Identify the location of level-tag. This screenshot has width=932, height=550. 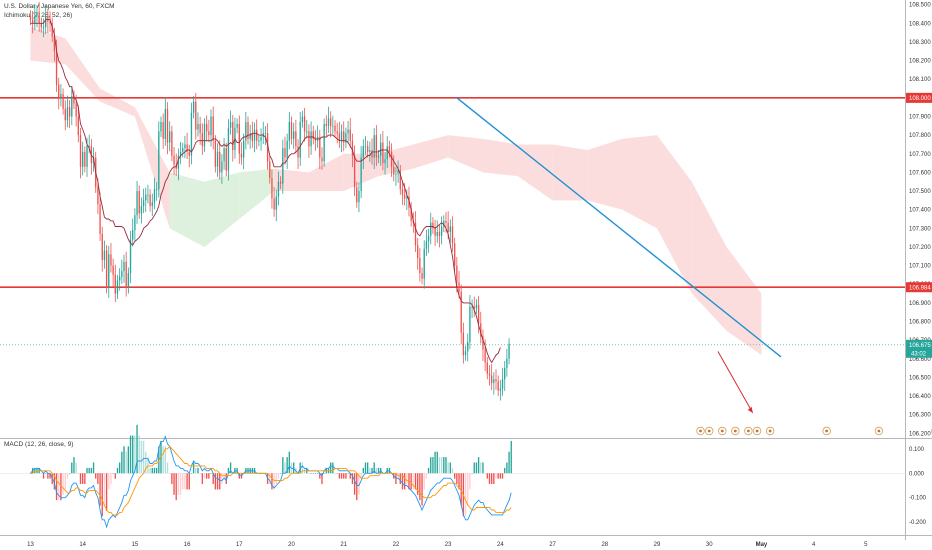
(919, 97).